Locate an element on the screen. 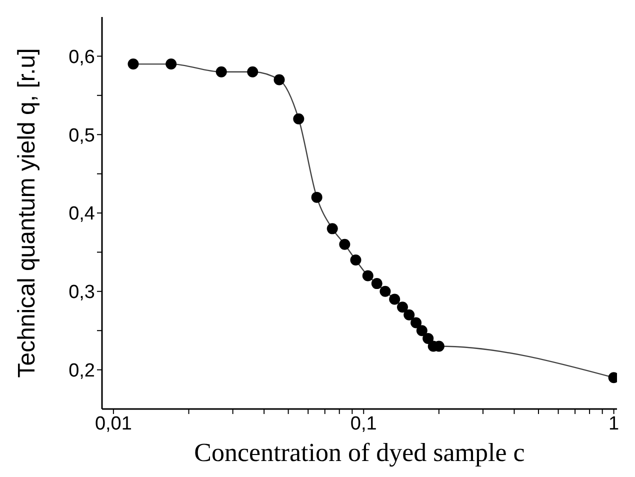 The width and height of the screenshot is (635, 477). y-tick-label: 0,2 is located at coordinates (81, 371).